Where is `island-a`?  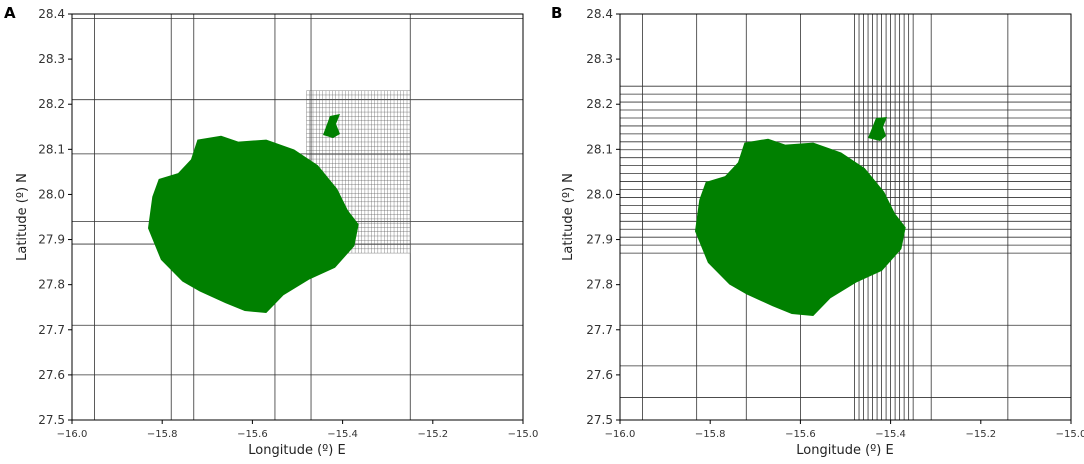 island-a is located at coordinates (253, 213).